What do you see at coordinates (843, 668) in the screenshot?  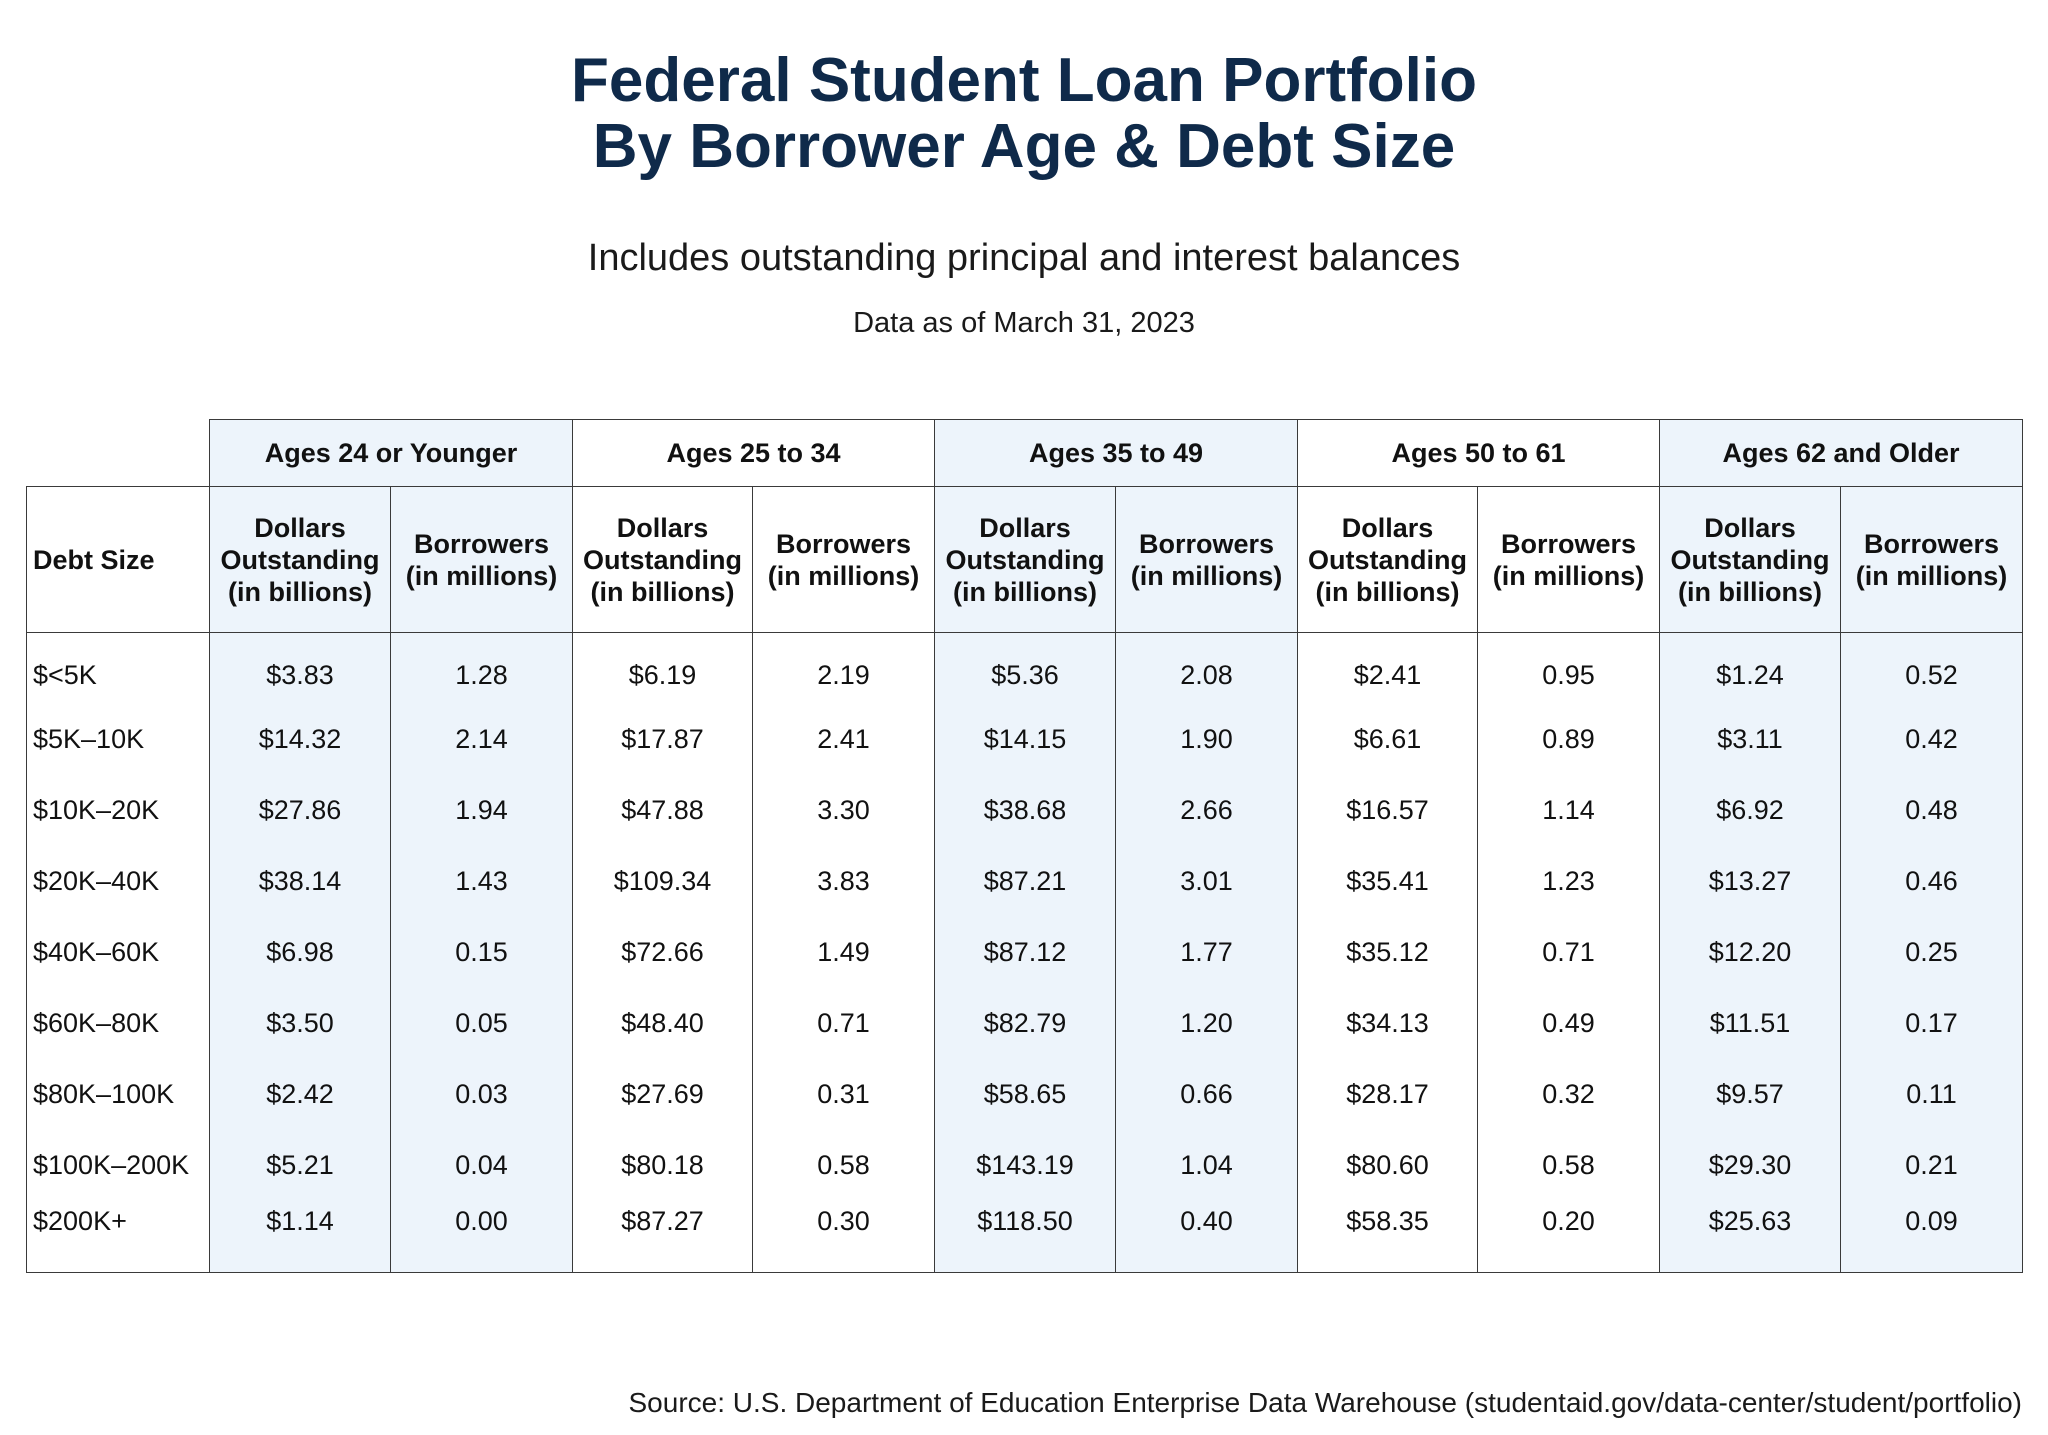 I see `borrowers-cell: 2.19` at bounding box center [843, 668].